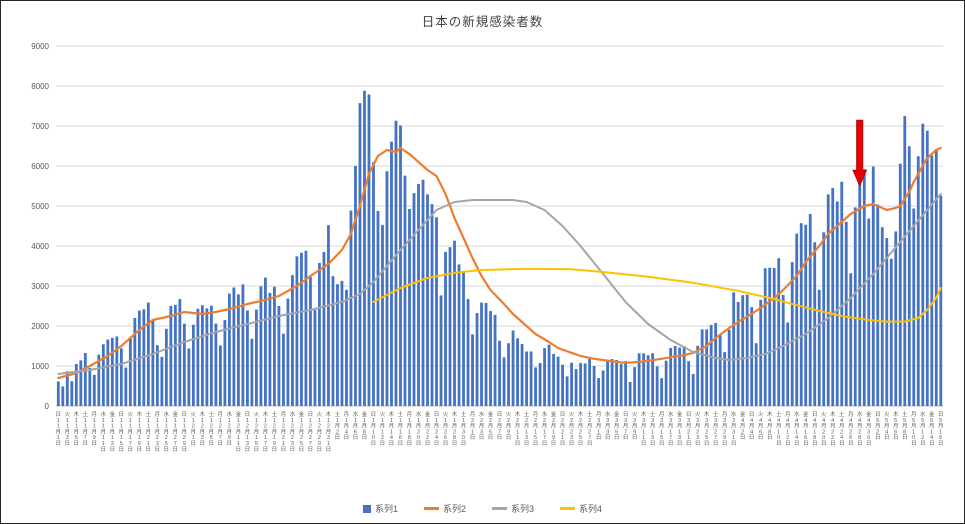  What do you see at coordinates (386, 509) in the screenshot?
I see `legend-label-series1: 系列1` at bounding box center [386, 509].